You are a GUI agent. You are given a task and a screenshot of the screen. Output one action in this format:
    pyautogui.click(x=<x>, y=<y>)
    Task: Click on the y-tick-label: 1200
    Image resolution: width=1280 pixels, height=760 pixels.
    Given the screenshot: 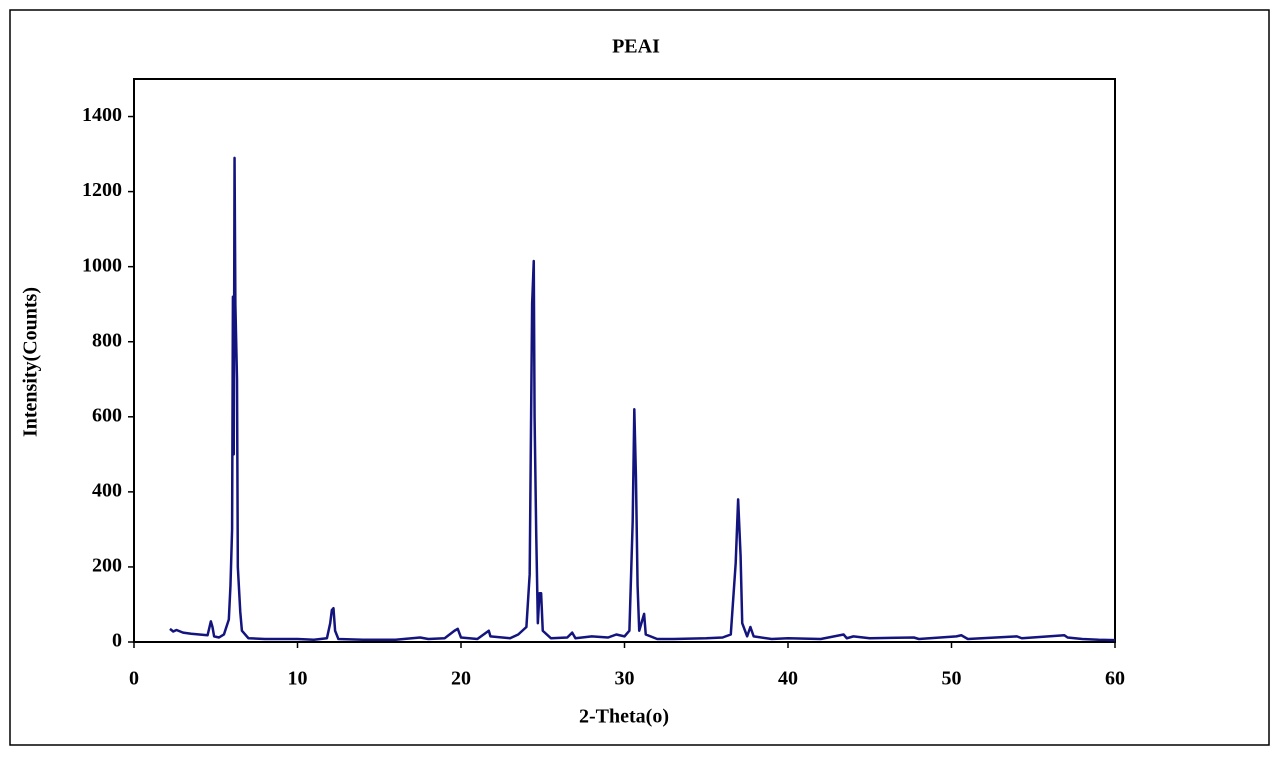 What is the action you would take?
    pyautogui.click(x=102, y=190)
    